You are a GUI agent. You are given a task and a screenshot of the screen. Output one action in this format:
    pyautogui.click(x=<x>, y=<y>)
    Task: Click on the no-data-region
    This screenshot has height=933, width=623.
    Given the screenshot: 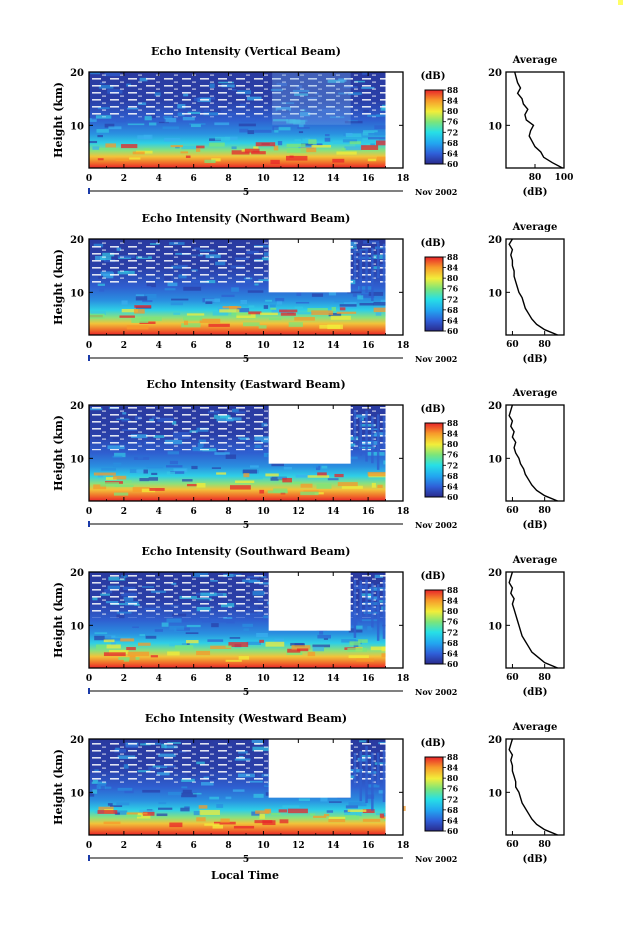 What is the action you would take?
    pyautogui.click(x=394, y=120)
    